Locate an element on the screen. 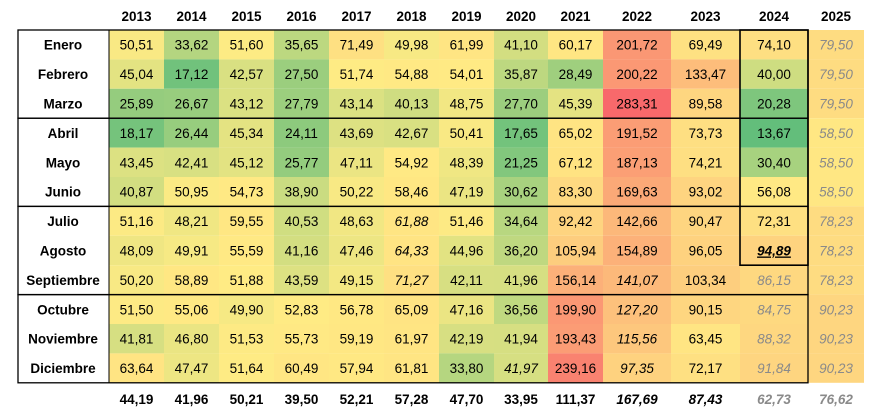  cell-value: 48,39 is located at coordinates (467, 162).